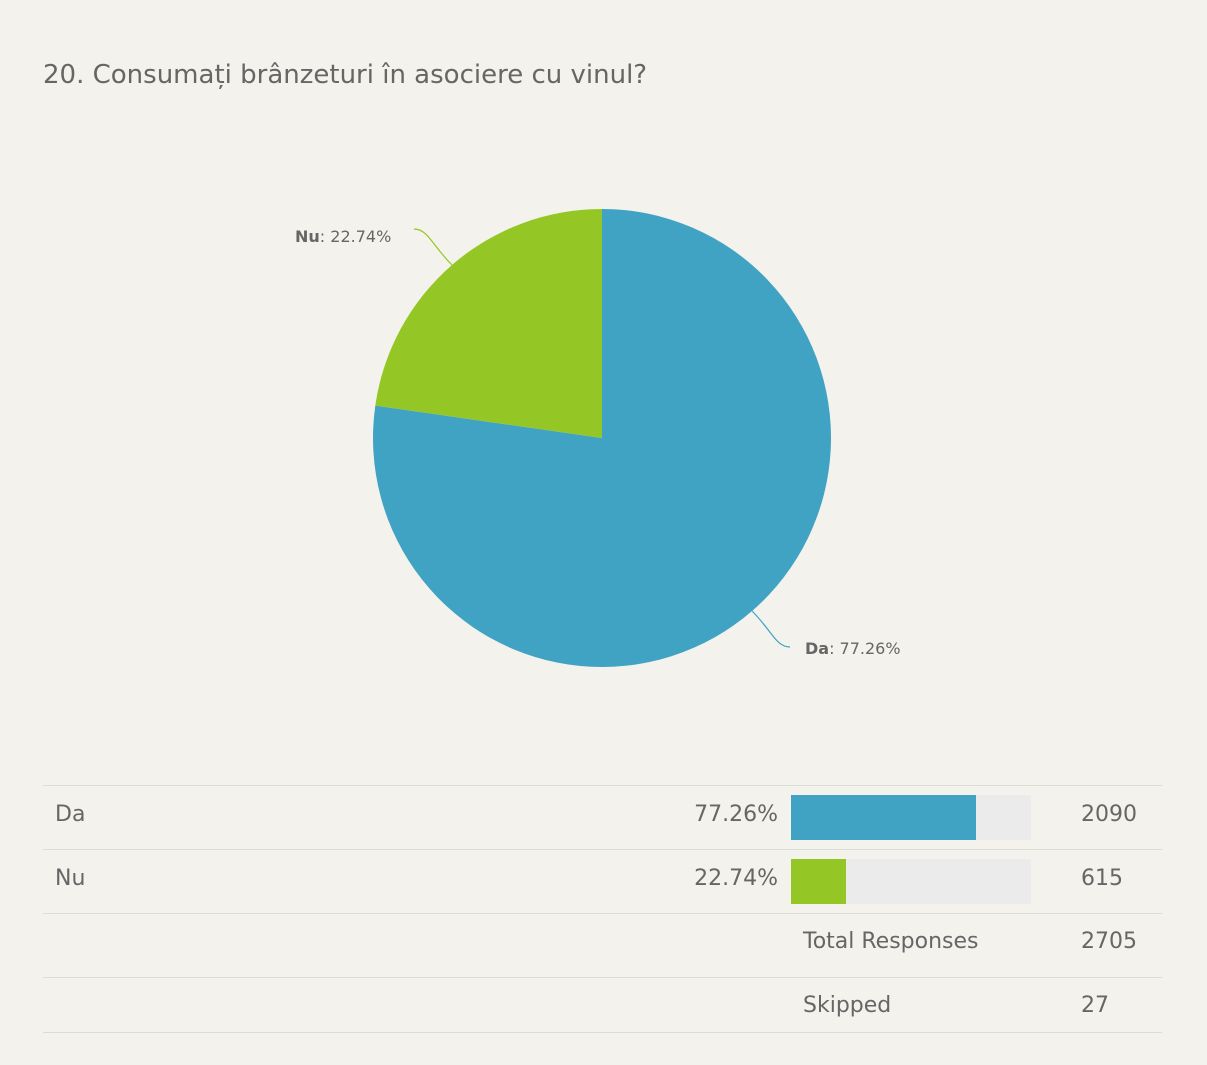 The width and height of the screenshot is (1207, 1065). I want to click on pie-slice-nu, so click(488, 323).